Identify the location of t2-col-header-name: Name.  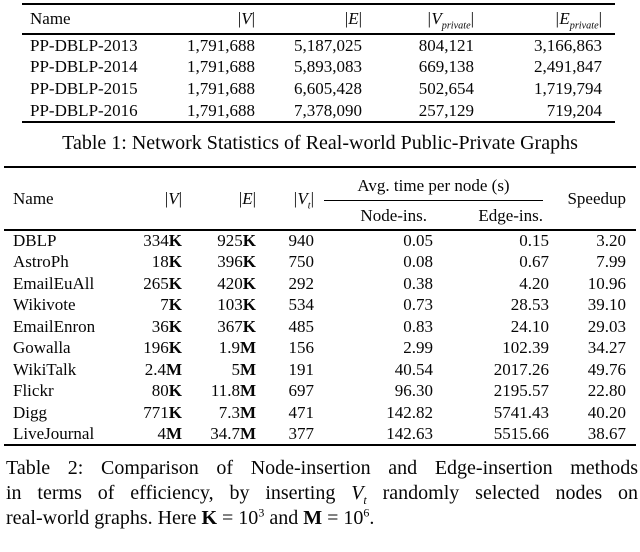
(69, 198).